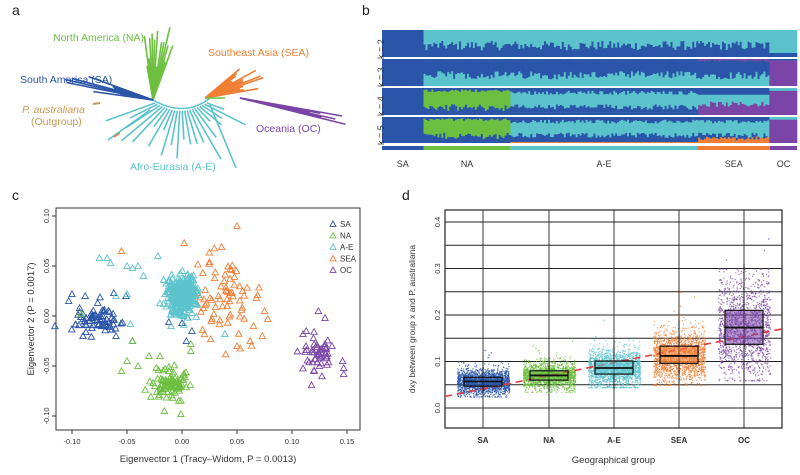 Image resolution: width=800 pixels, height=475 pixels. What do you see at coordinates (126, 441) in the screenshot?
I see `x-tick-label: -0.05` at bounding box center [126, 441].